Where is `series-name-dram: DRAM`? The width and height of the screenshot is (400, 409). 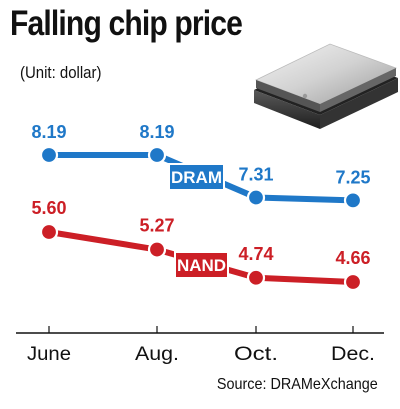
series-name-dram: DRAM is located at coordinates (196, 177).